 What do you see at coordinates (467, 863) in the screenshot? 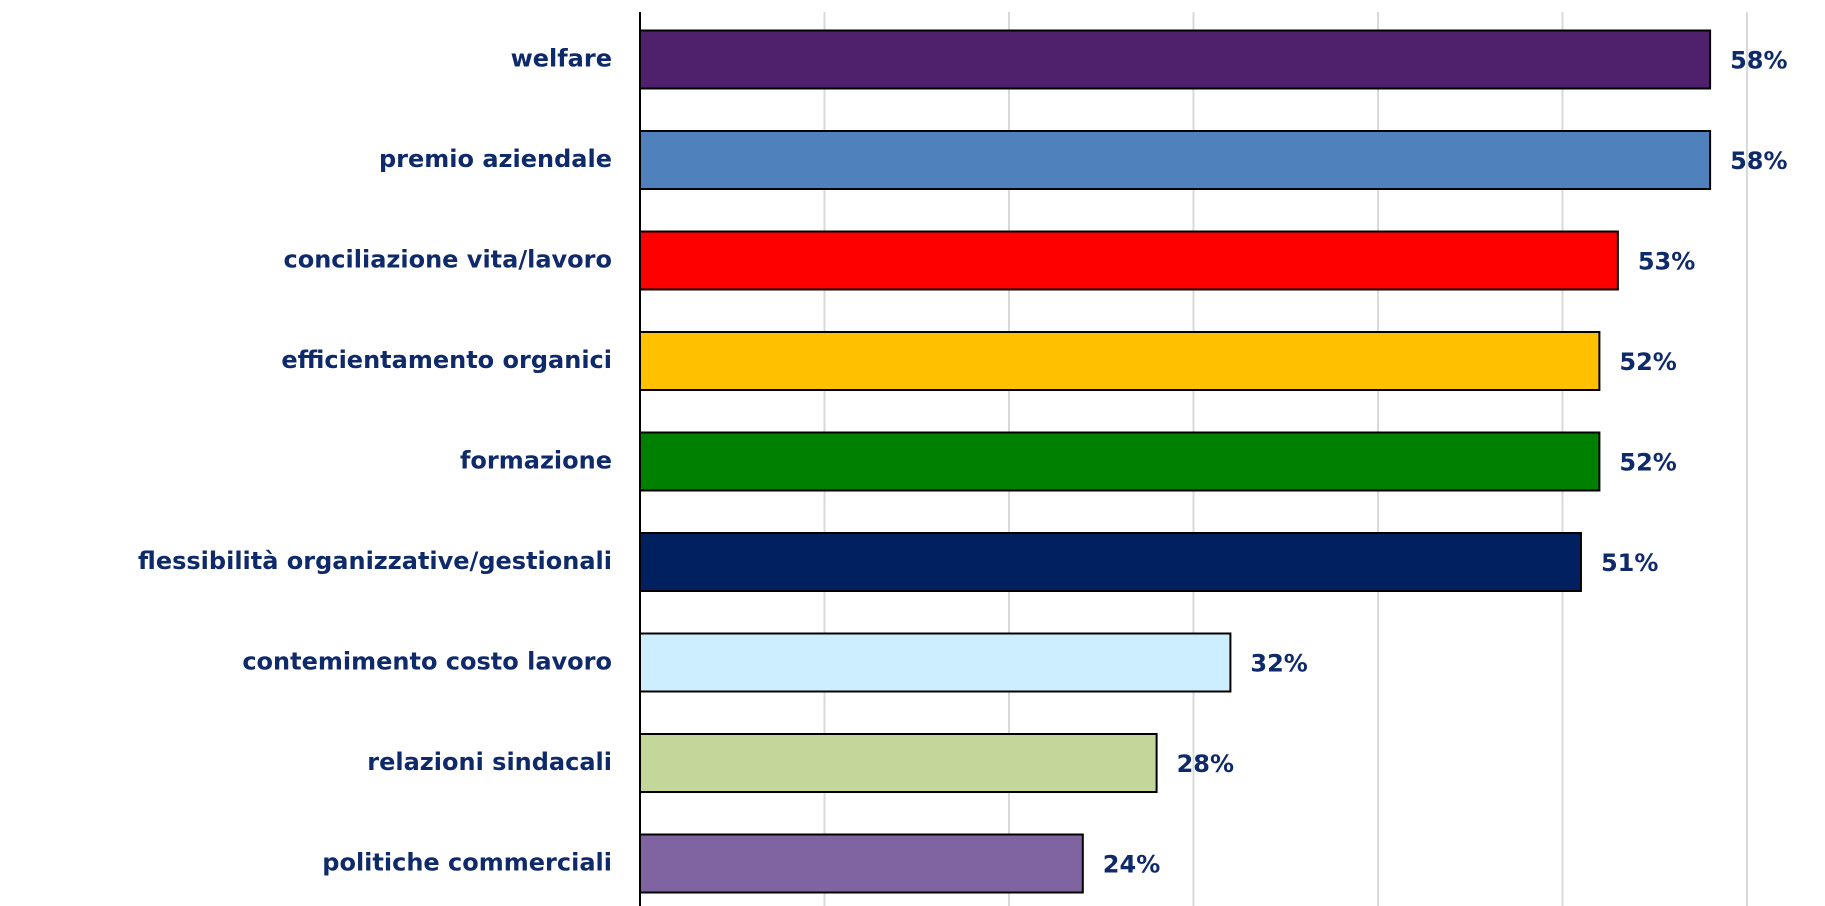
I see `y-tick-label: politiche commerciali` at bounding box center [467, 863].